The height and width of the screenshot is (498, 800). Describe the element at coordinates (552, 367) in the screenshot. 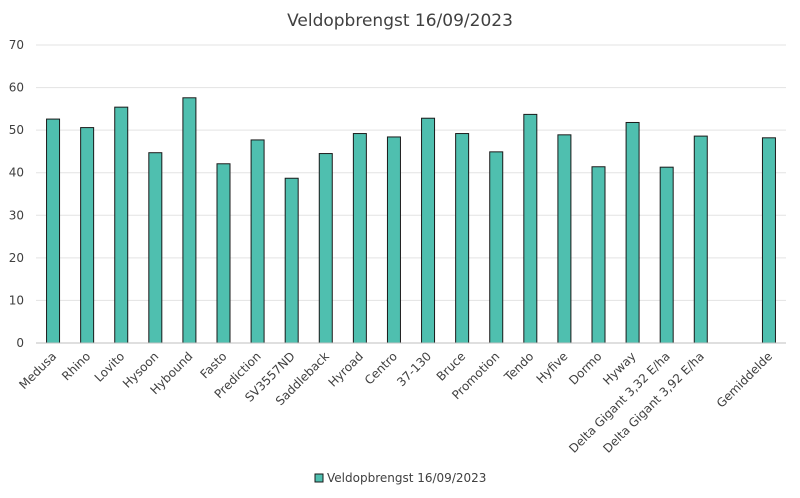

I see `x-tick-label: Hyfive` at that location.